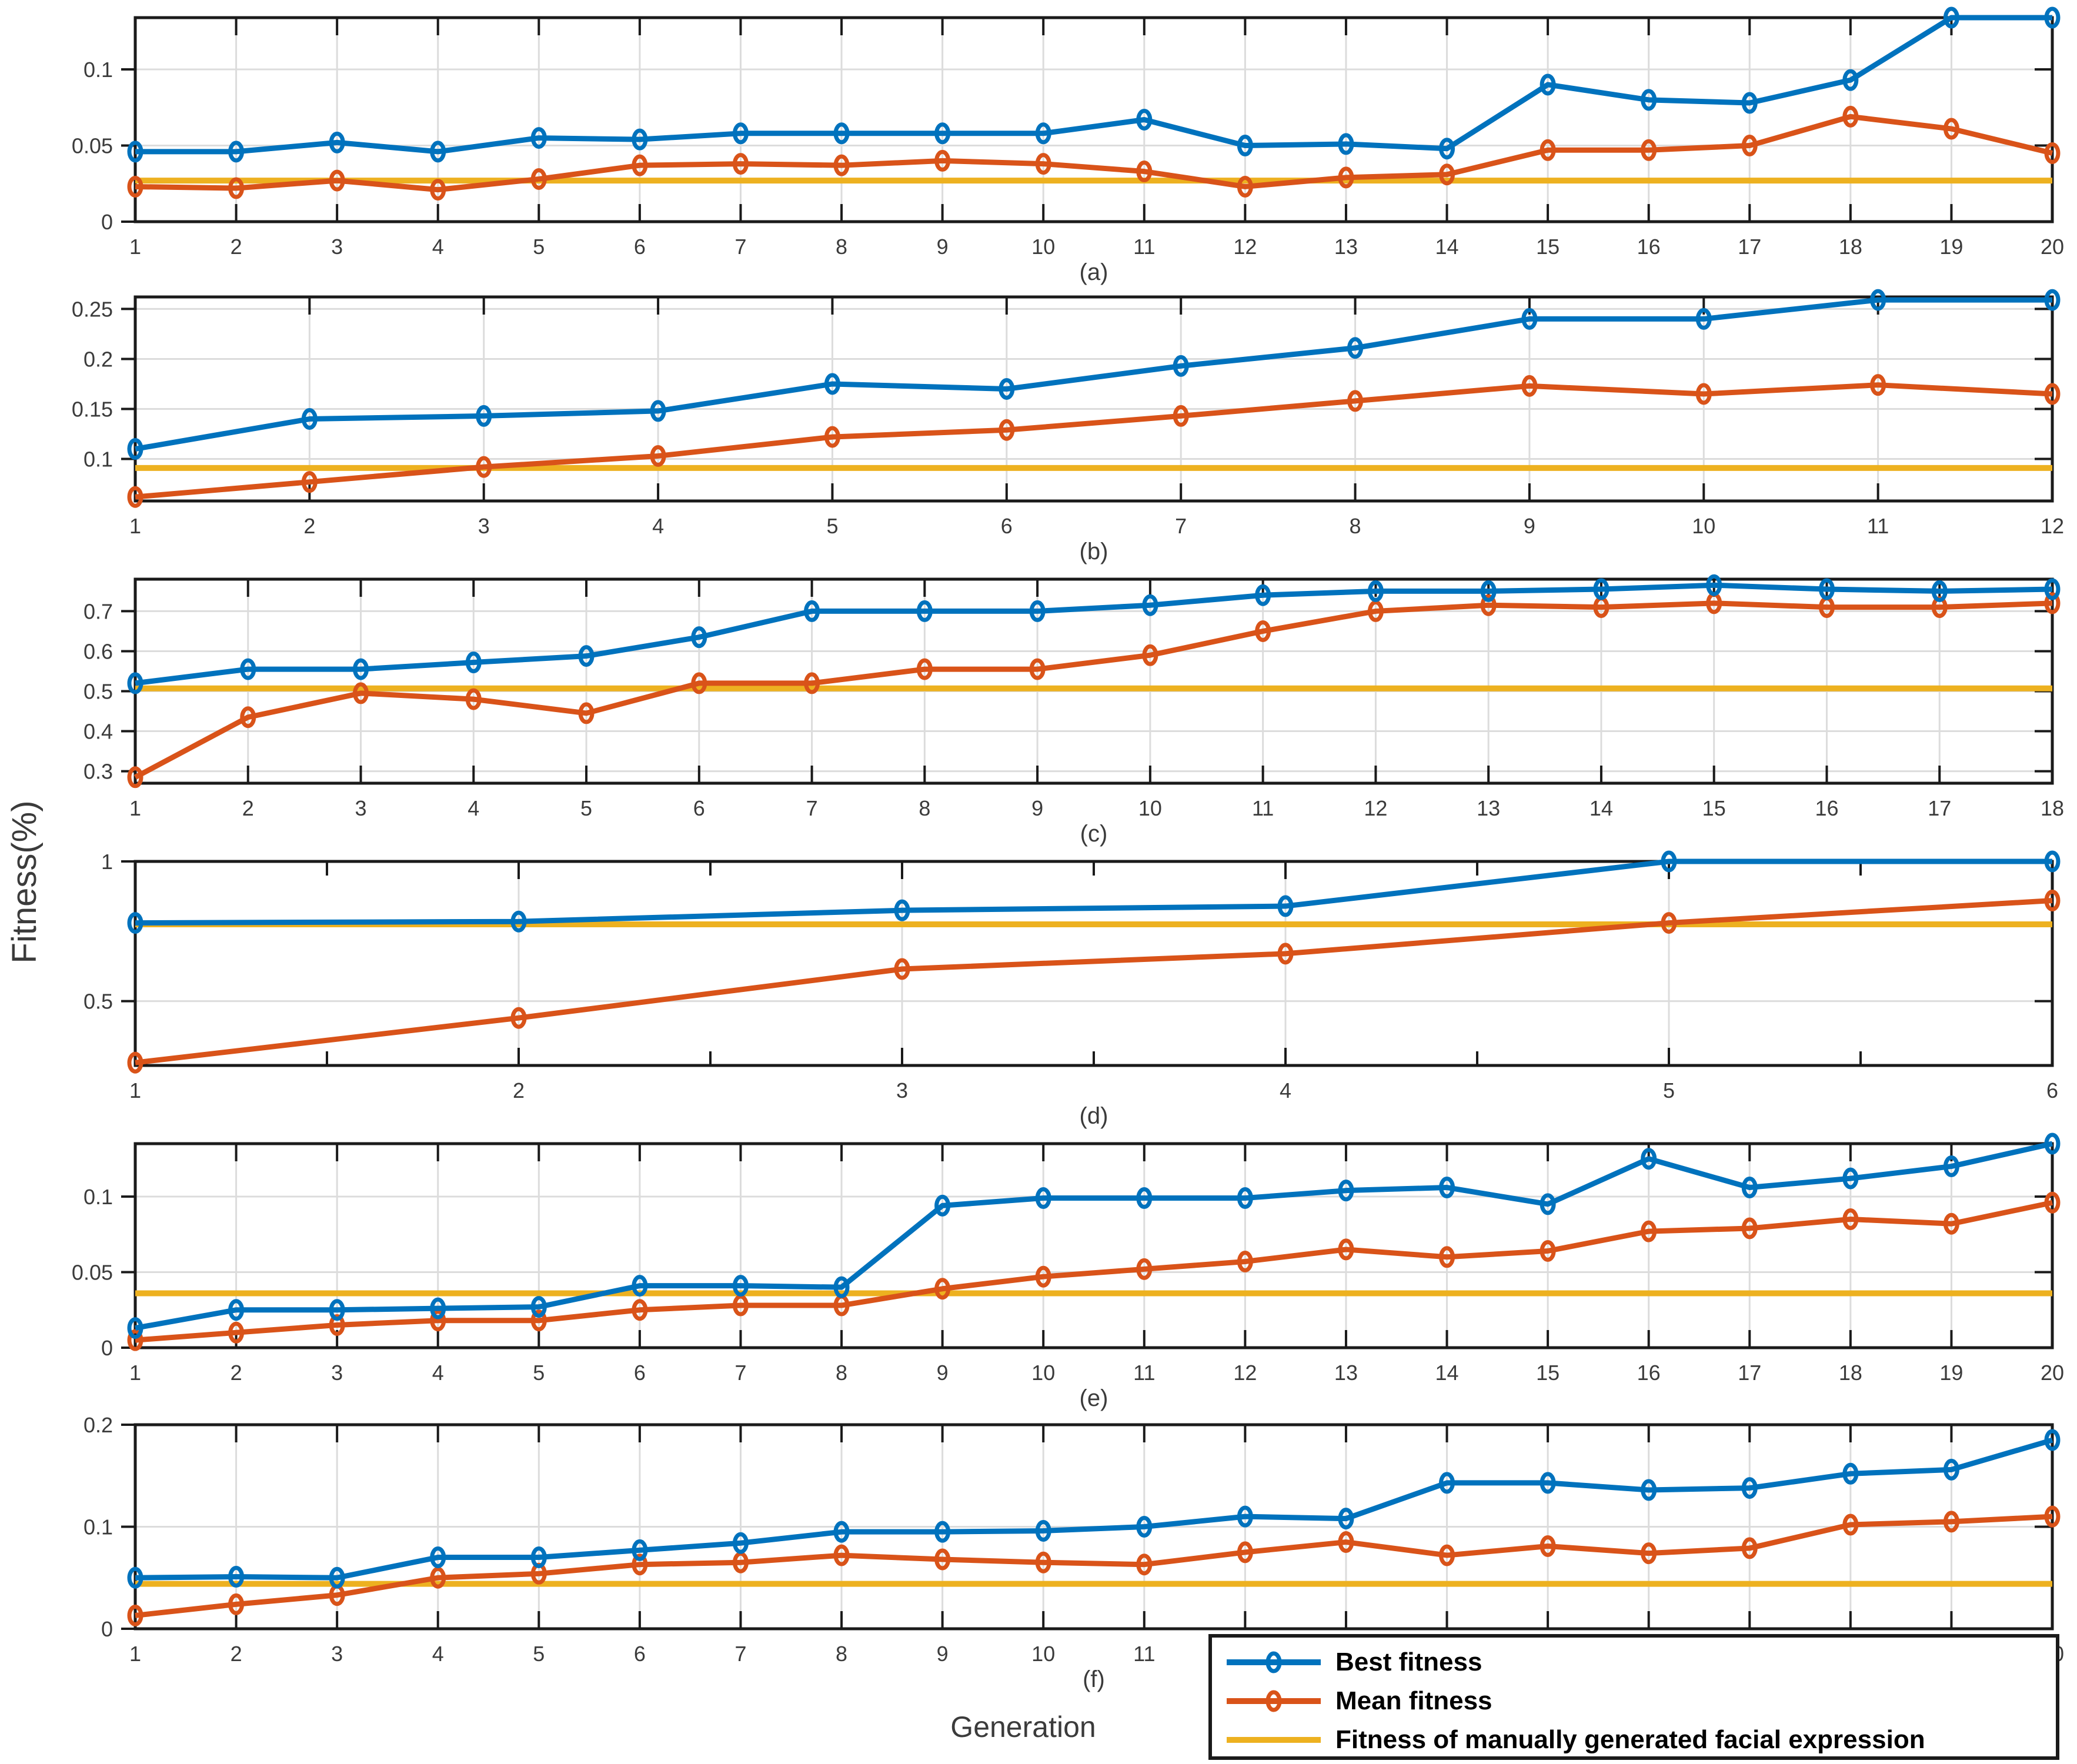 This screenshot has width=2077, height=1764. I want to click on axes-frame, so click(1093, 1245).